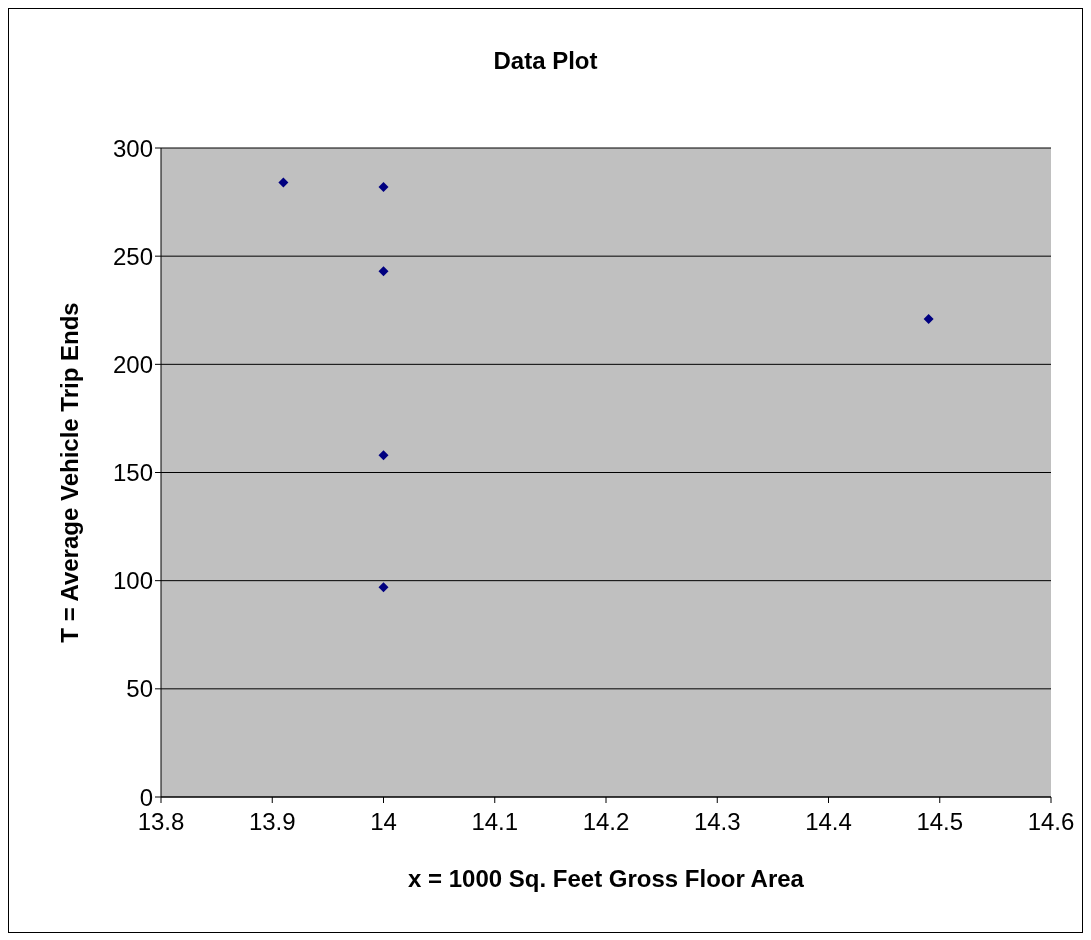  What do you see at coordinates (606, 822) in the screenshot?
I see `x-tick-label: 14.2` at bounding box center [606, 822].